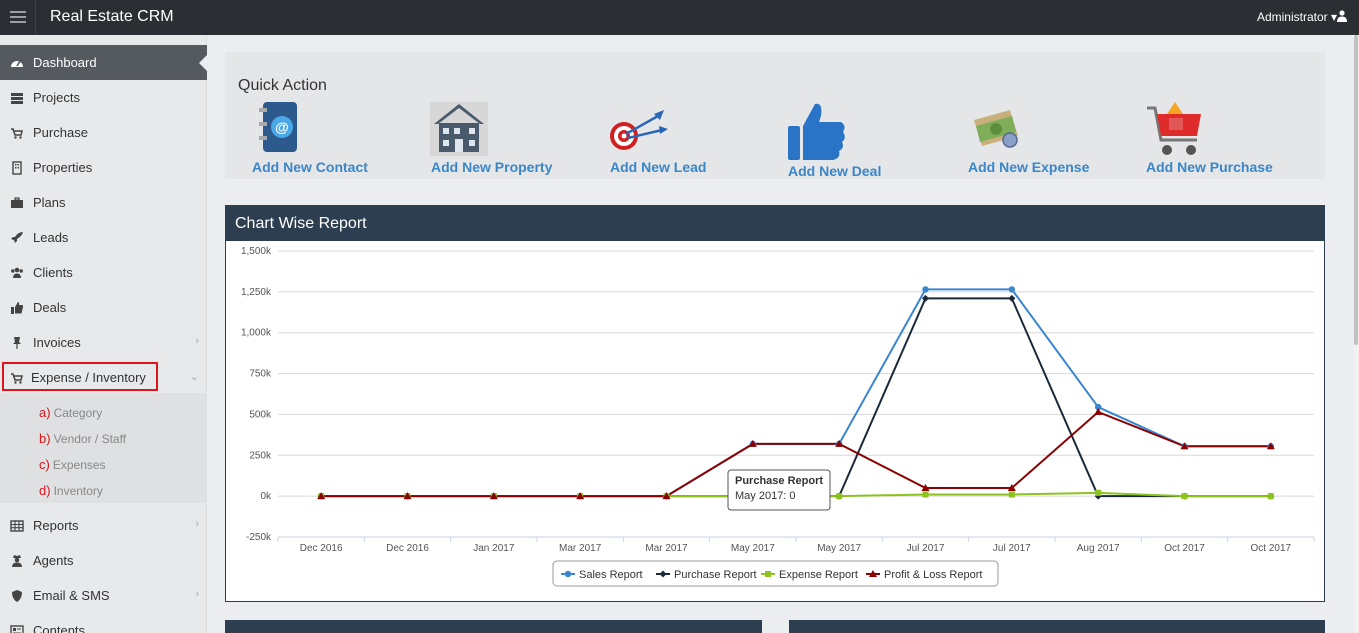 This screenshot has height=633, width=1359. Describe the element at coordinates (103, 62) in the screenshot. I see `sidebar-item-dashboard: Dashboard` at that location.